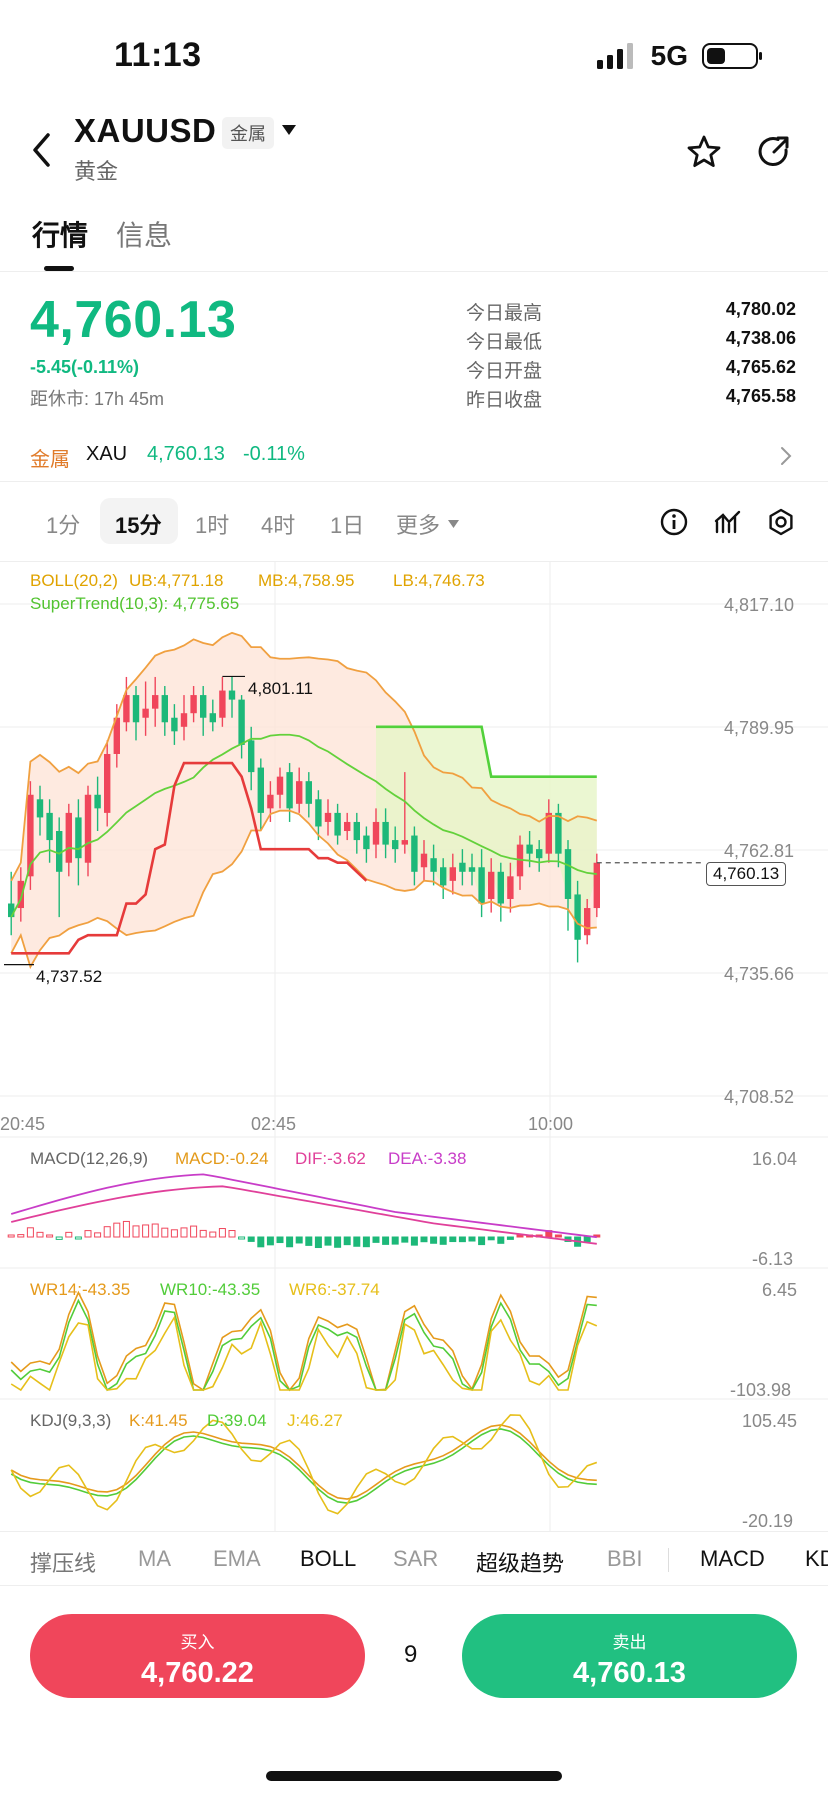  Describe the element at coordinates (42, 150) in the screenshot. I see `back-chevron-icon` at that location.